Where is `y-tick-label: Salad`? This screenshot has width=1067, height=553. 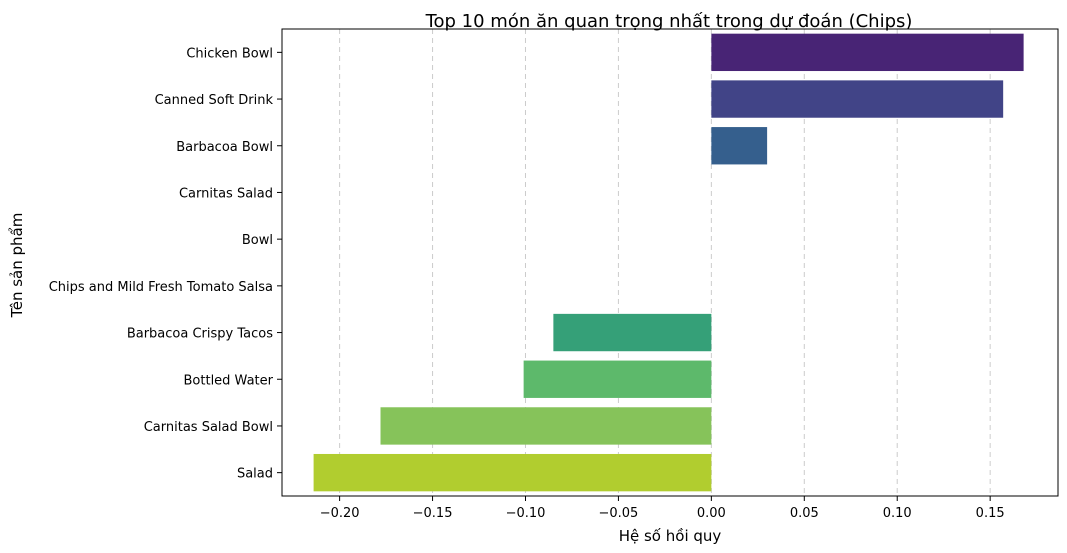
y-tick-label: Salad is located at coordinates (255, 474).